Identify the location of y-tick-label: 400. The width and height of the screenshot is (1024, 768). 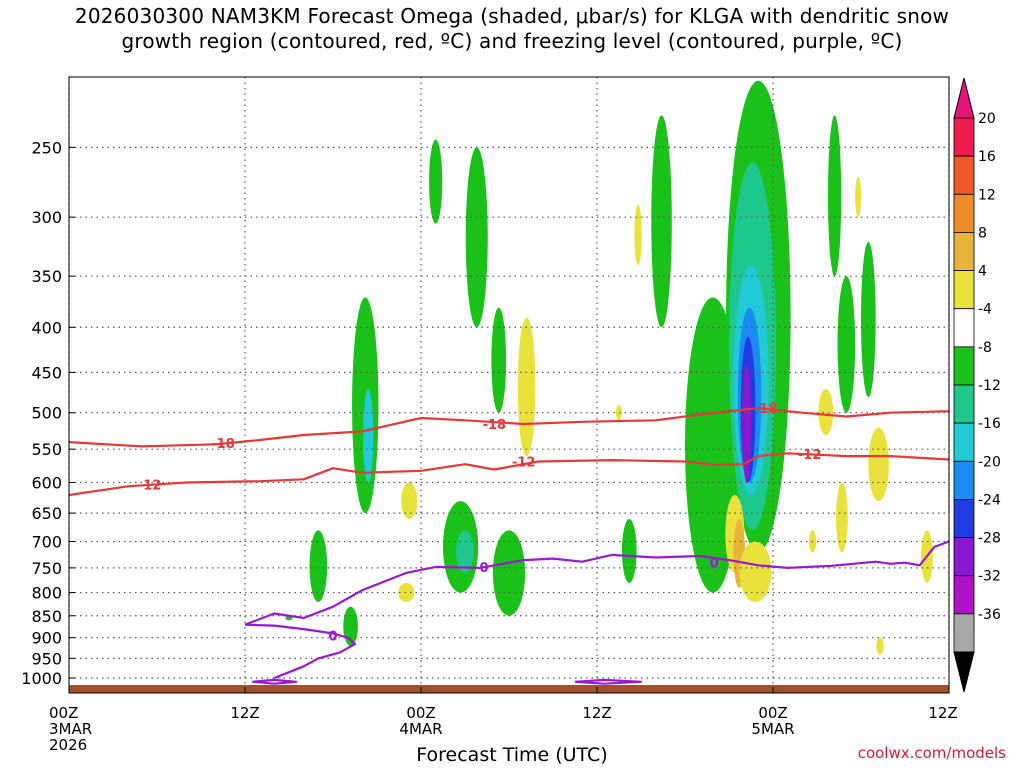
(46, 327).